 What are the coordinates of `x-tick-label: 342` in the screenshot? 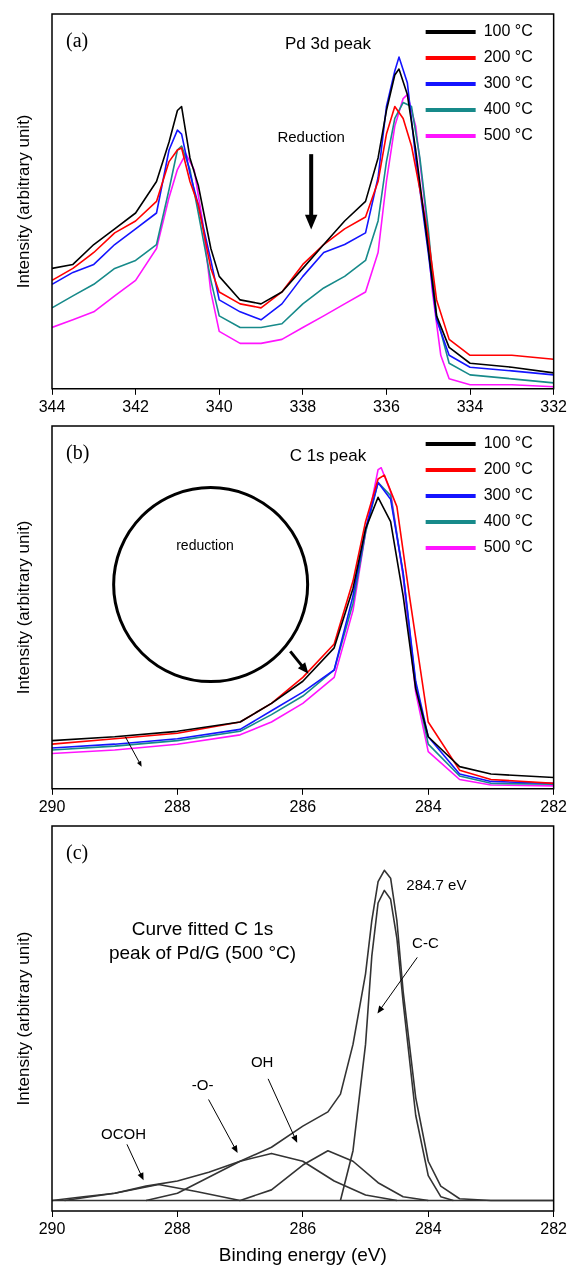 It's located at (136, 406).